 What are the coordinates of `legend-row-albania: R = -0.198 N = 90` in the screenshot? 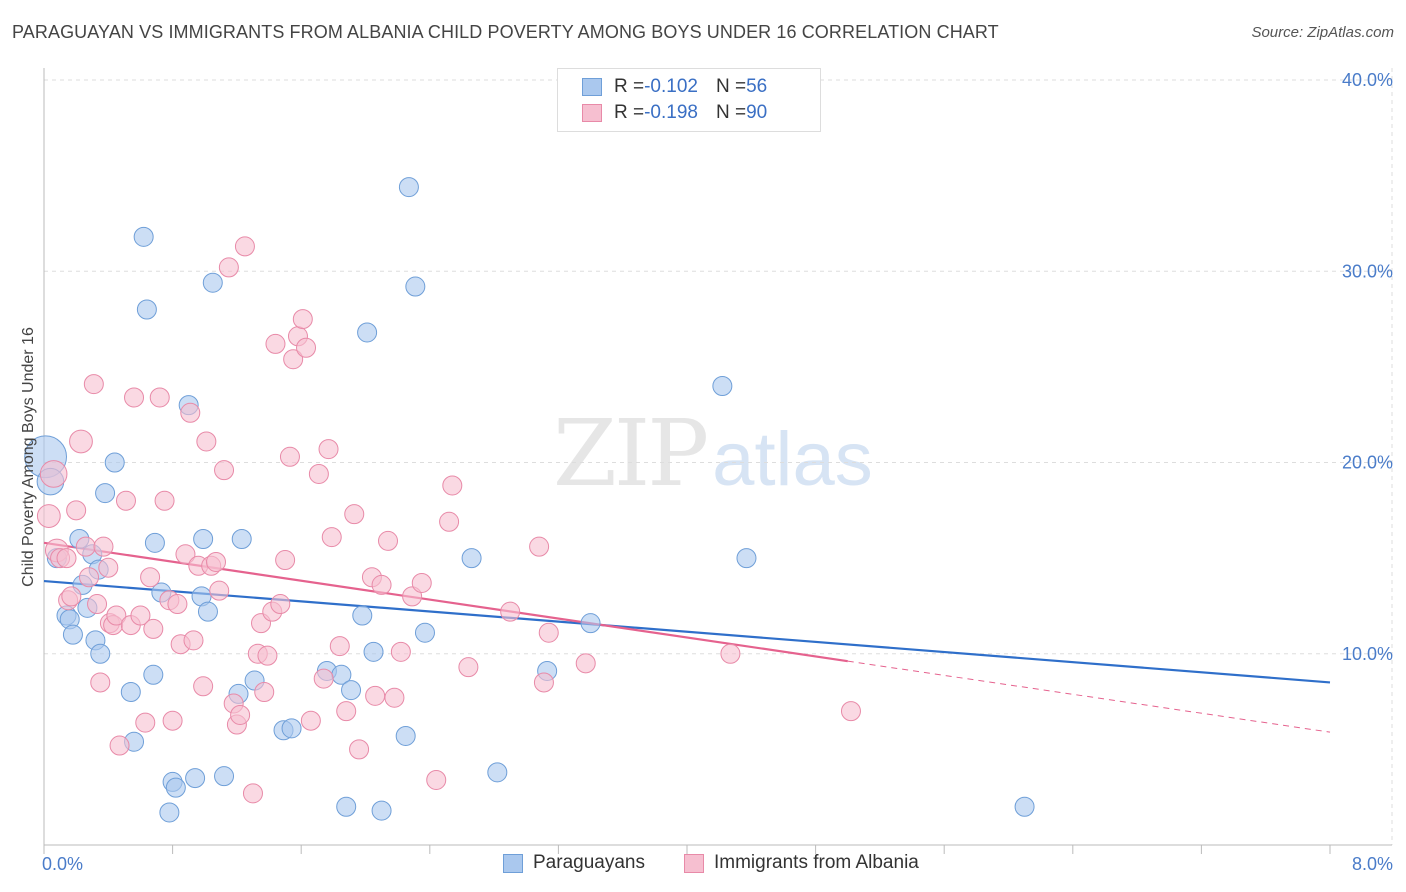 It's located at (674, 113).